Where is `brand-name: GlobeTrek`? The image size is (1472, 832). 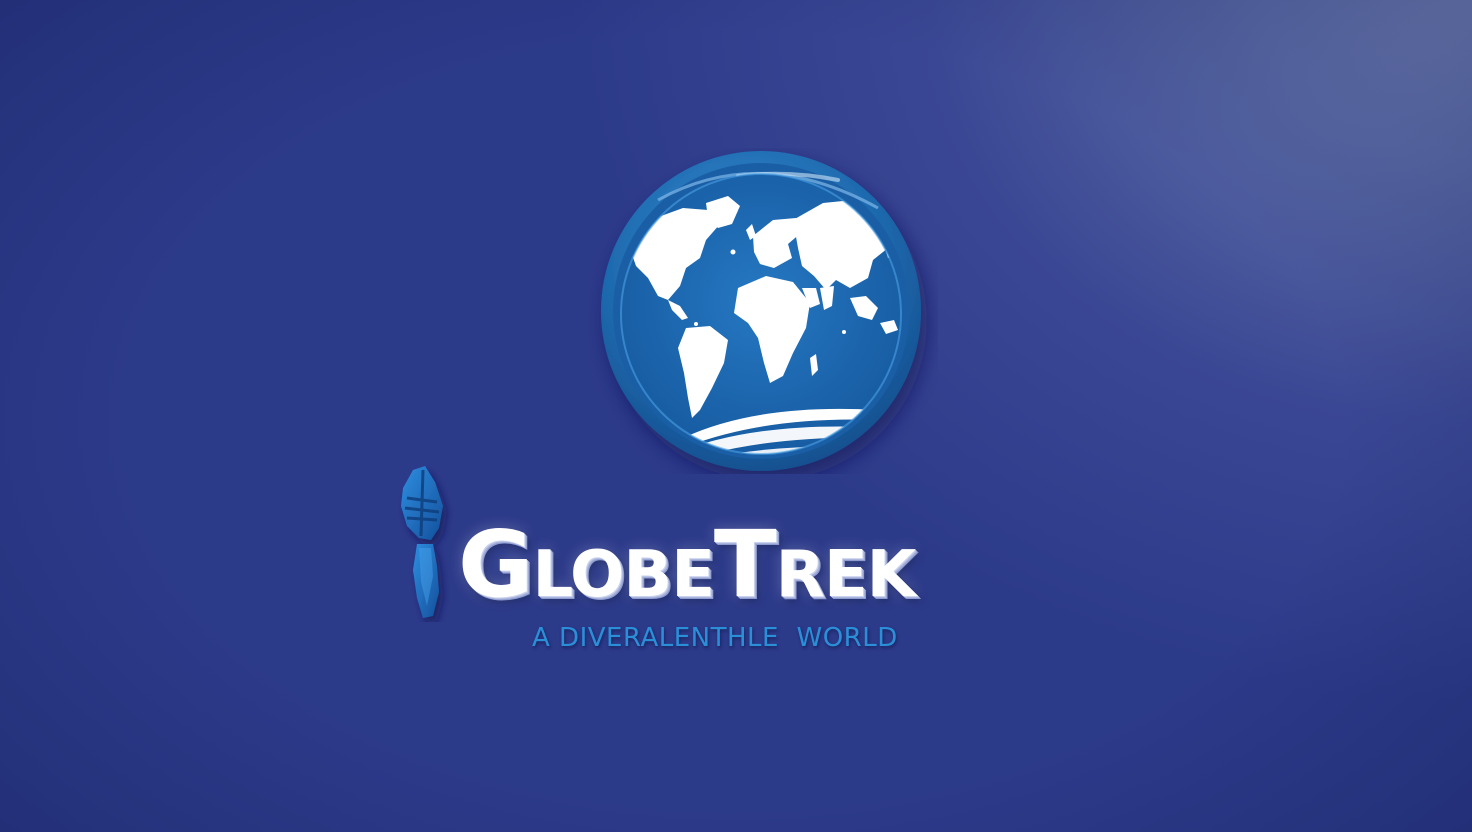
brand-name: GlobeTrek is located at coordinates (687, 564).